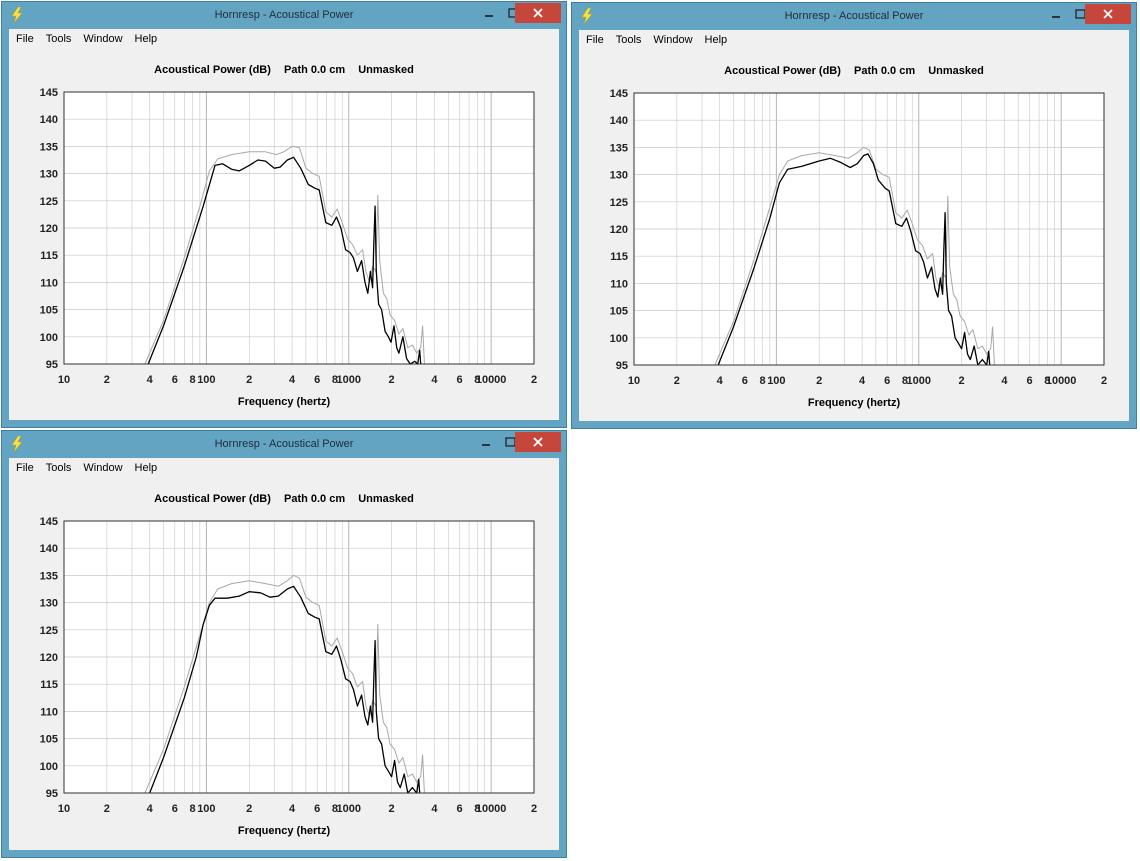 Image resolution: width=1140 pixels, height=861 pixels. I want to click on y-tick-label: 120, so click(619, 230).